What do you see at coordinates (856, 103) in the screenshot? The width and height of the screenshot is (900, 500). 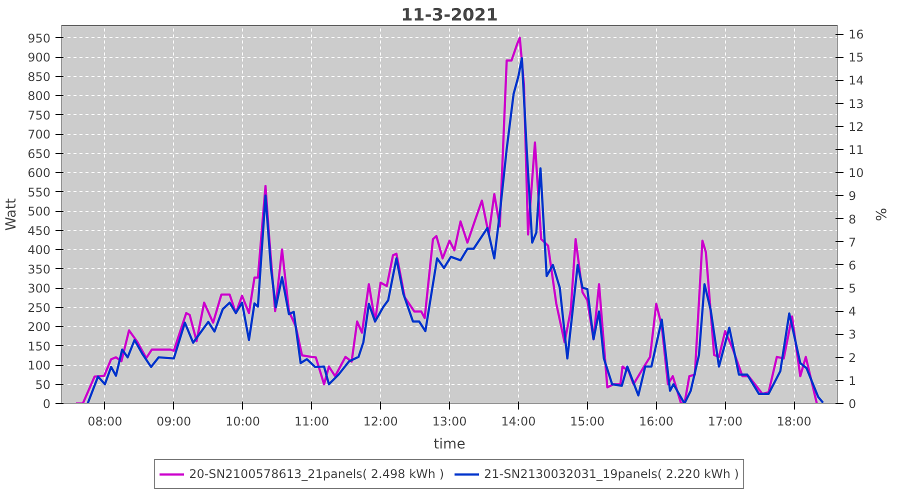 I see `y2-tick-label: 13` at bounding box center [856, 103].